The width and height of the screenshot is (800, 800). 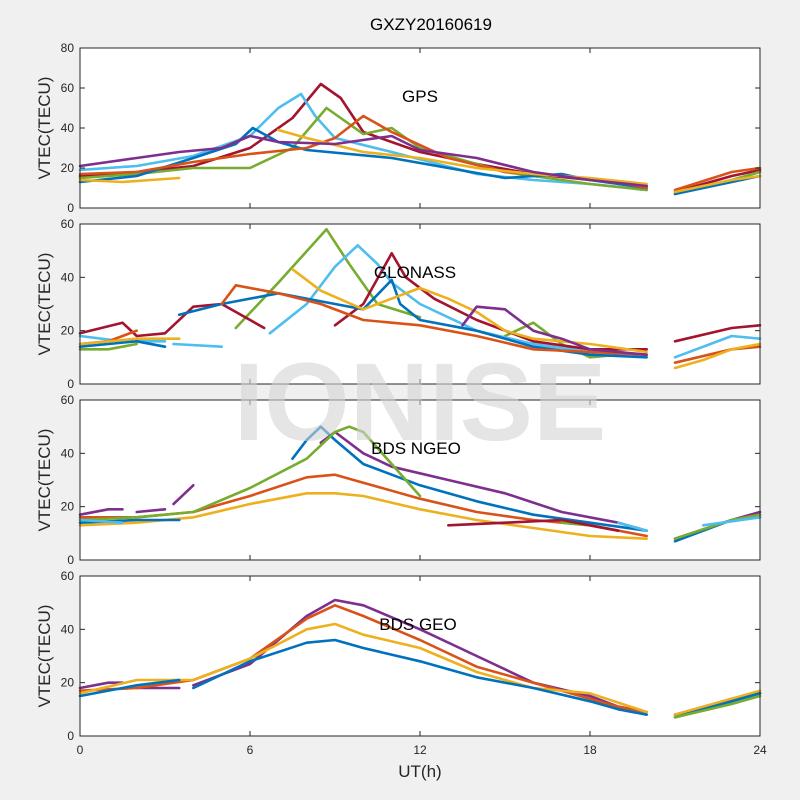 I want to click on x-axis-label: UT(h), so click(x=419, y=771).